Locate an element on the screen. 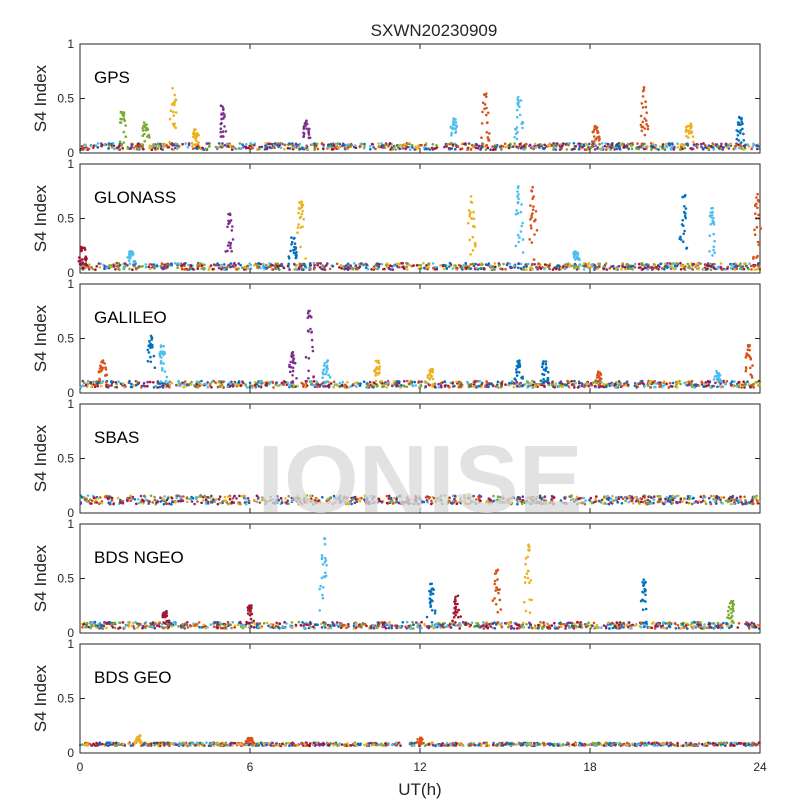  y-tick-label: 1 is located at coordinates (70, 164).